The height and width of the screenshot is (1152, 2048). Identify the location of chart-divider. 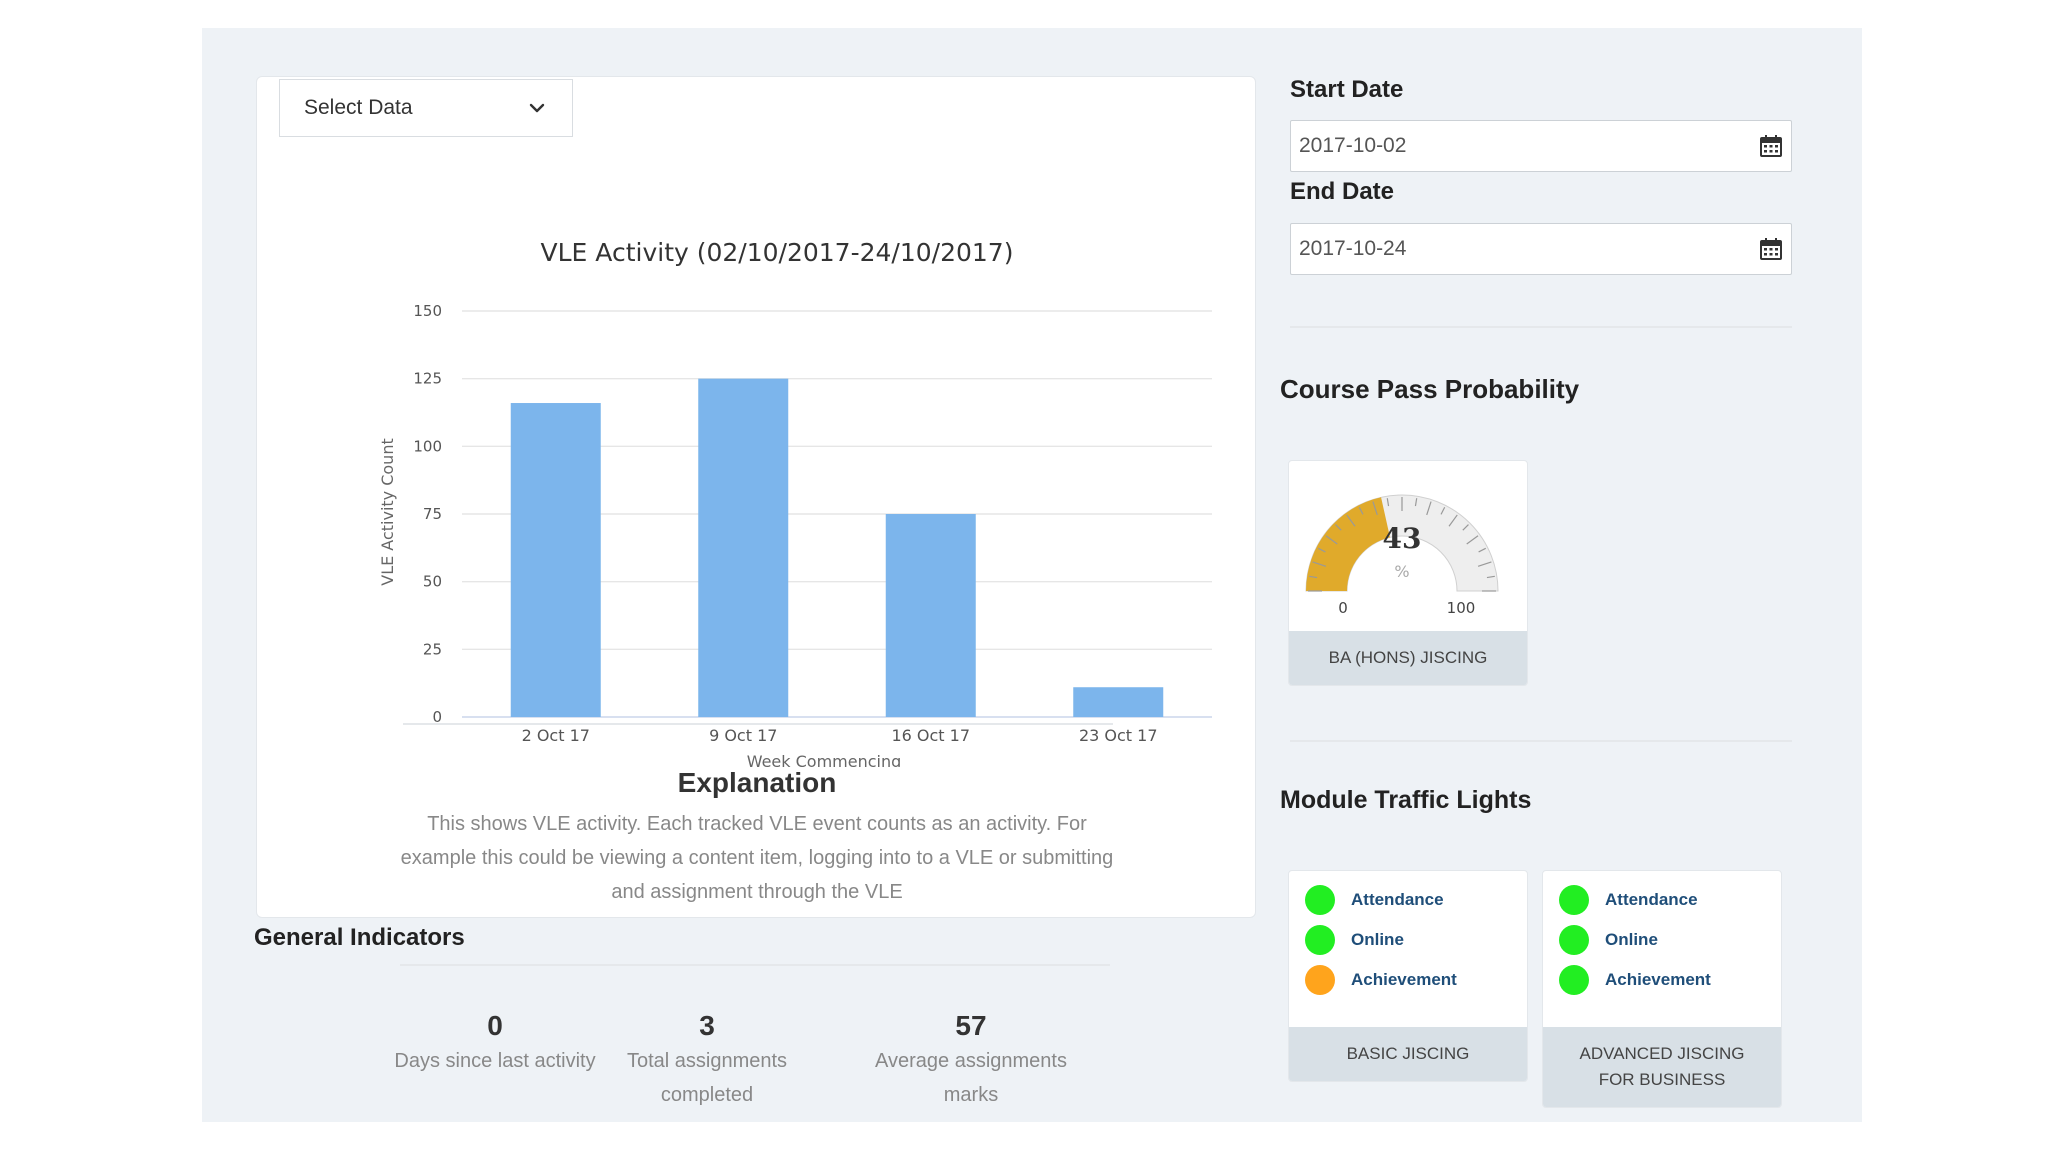
(758, 724).